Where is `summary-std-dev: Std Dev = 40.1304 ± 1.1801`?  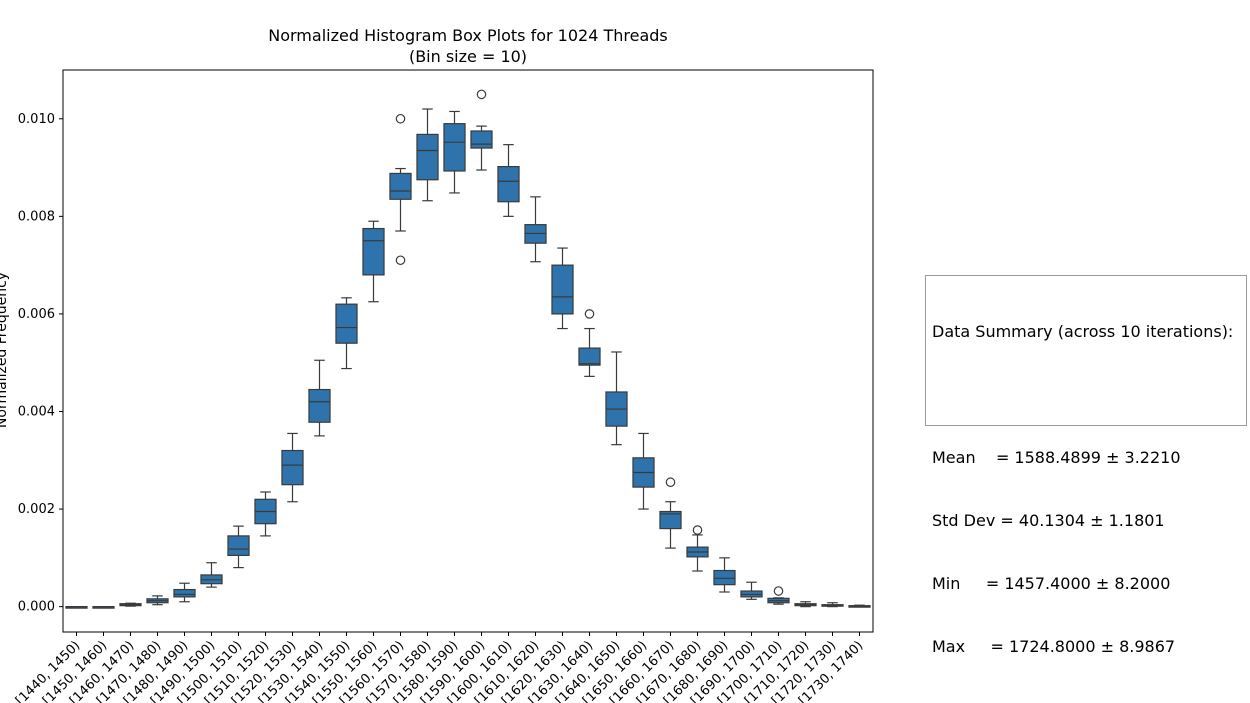
summary-std-dev: Std Dev = 40.1304 ± 1.1801 is located at coordinates (1048, 520).